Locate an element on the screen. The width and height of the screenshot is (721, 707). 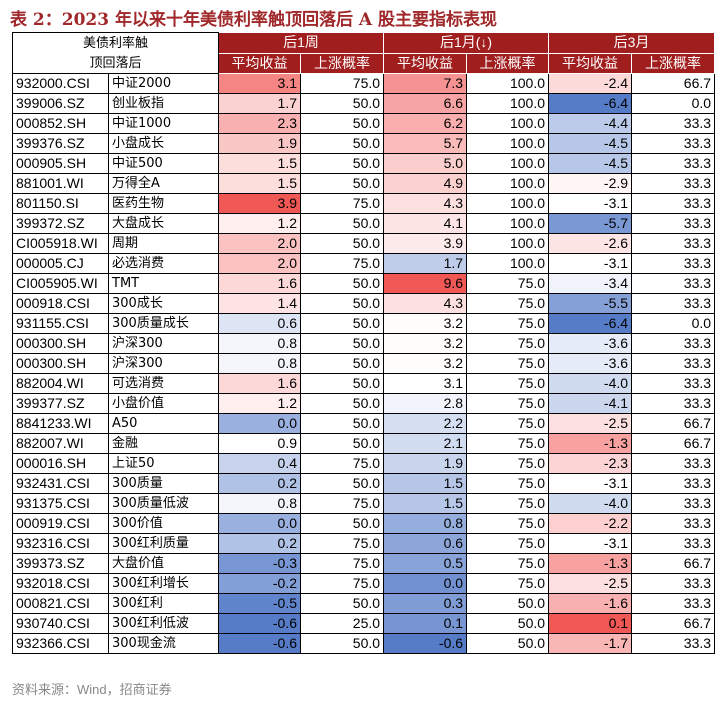
value-cell: 1.5 is located at coordinates (260, 163).